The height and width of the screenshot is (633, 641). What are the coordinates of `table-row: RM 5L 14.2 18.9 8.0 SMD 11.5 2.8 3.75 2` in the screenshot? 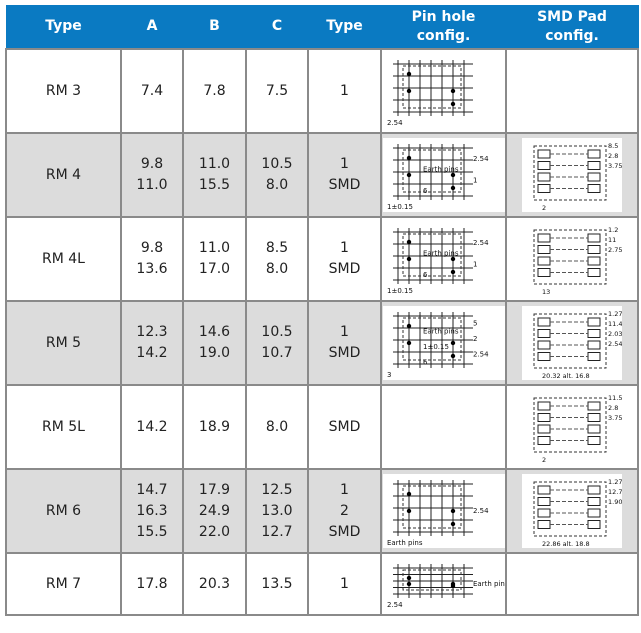 It's located at (322, 427).